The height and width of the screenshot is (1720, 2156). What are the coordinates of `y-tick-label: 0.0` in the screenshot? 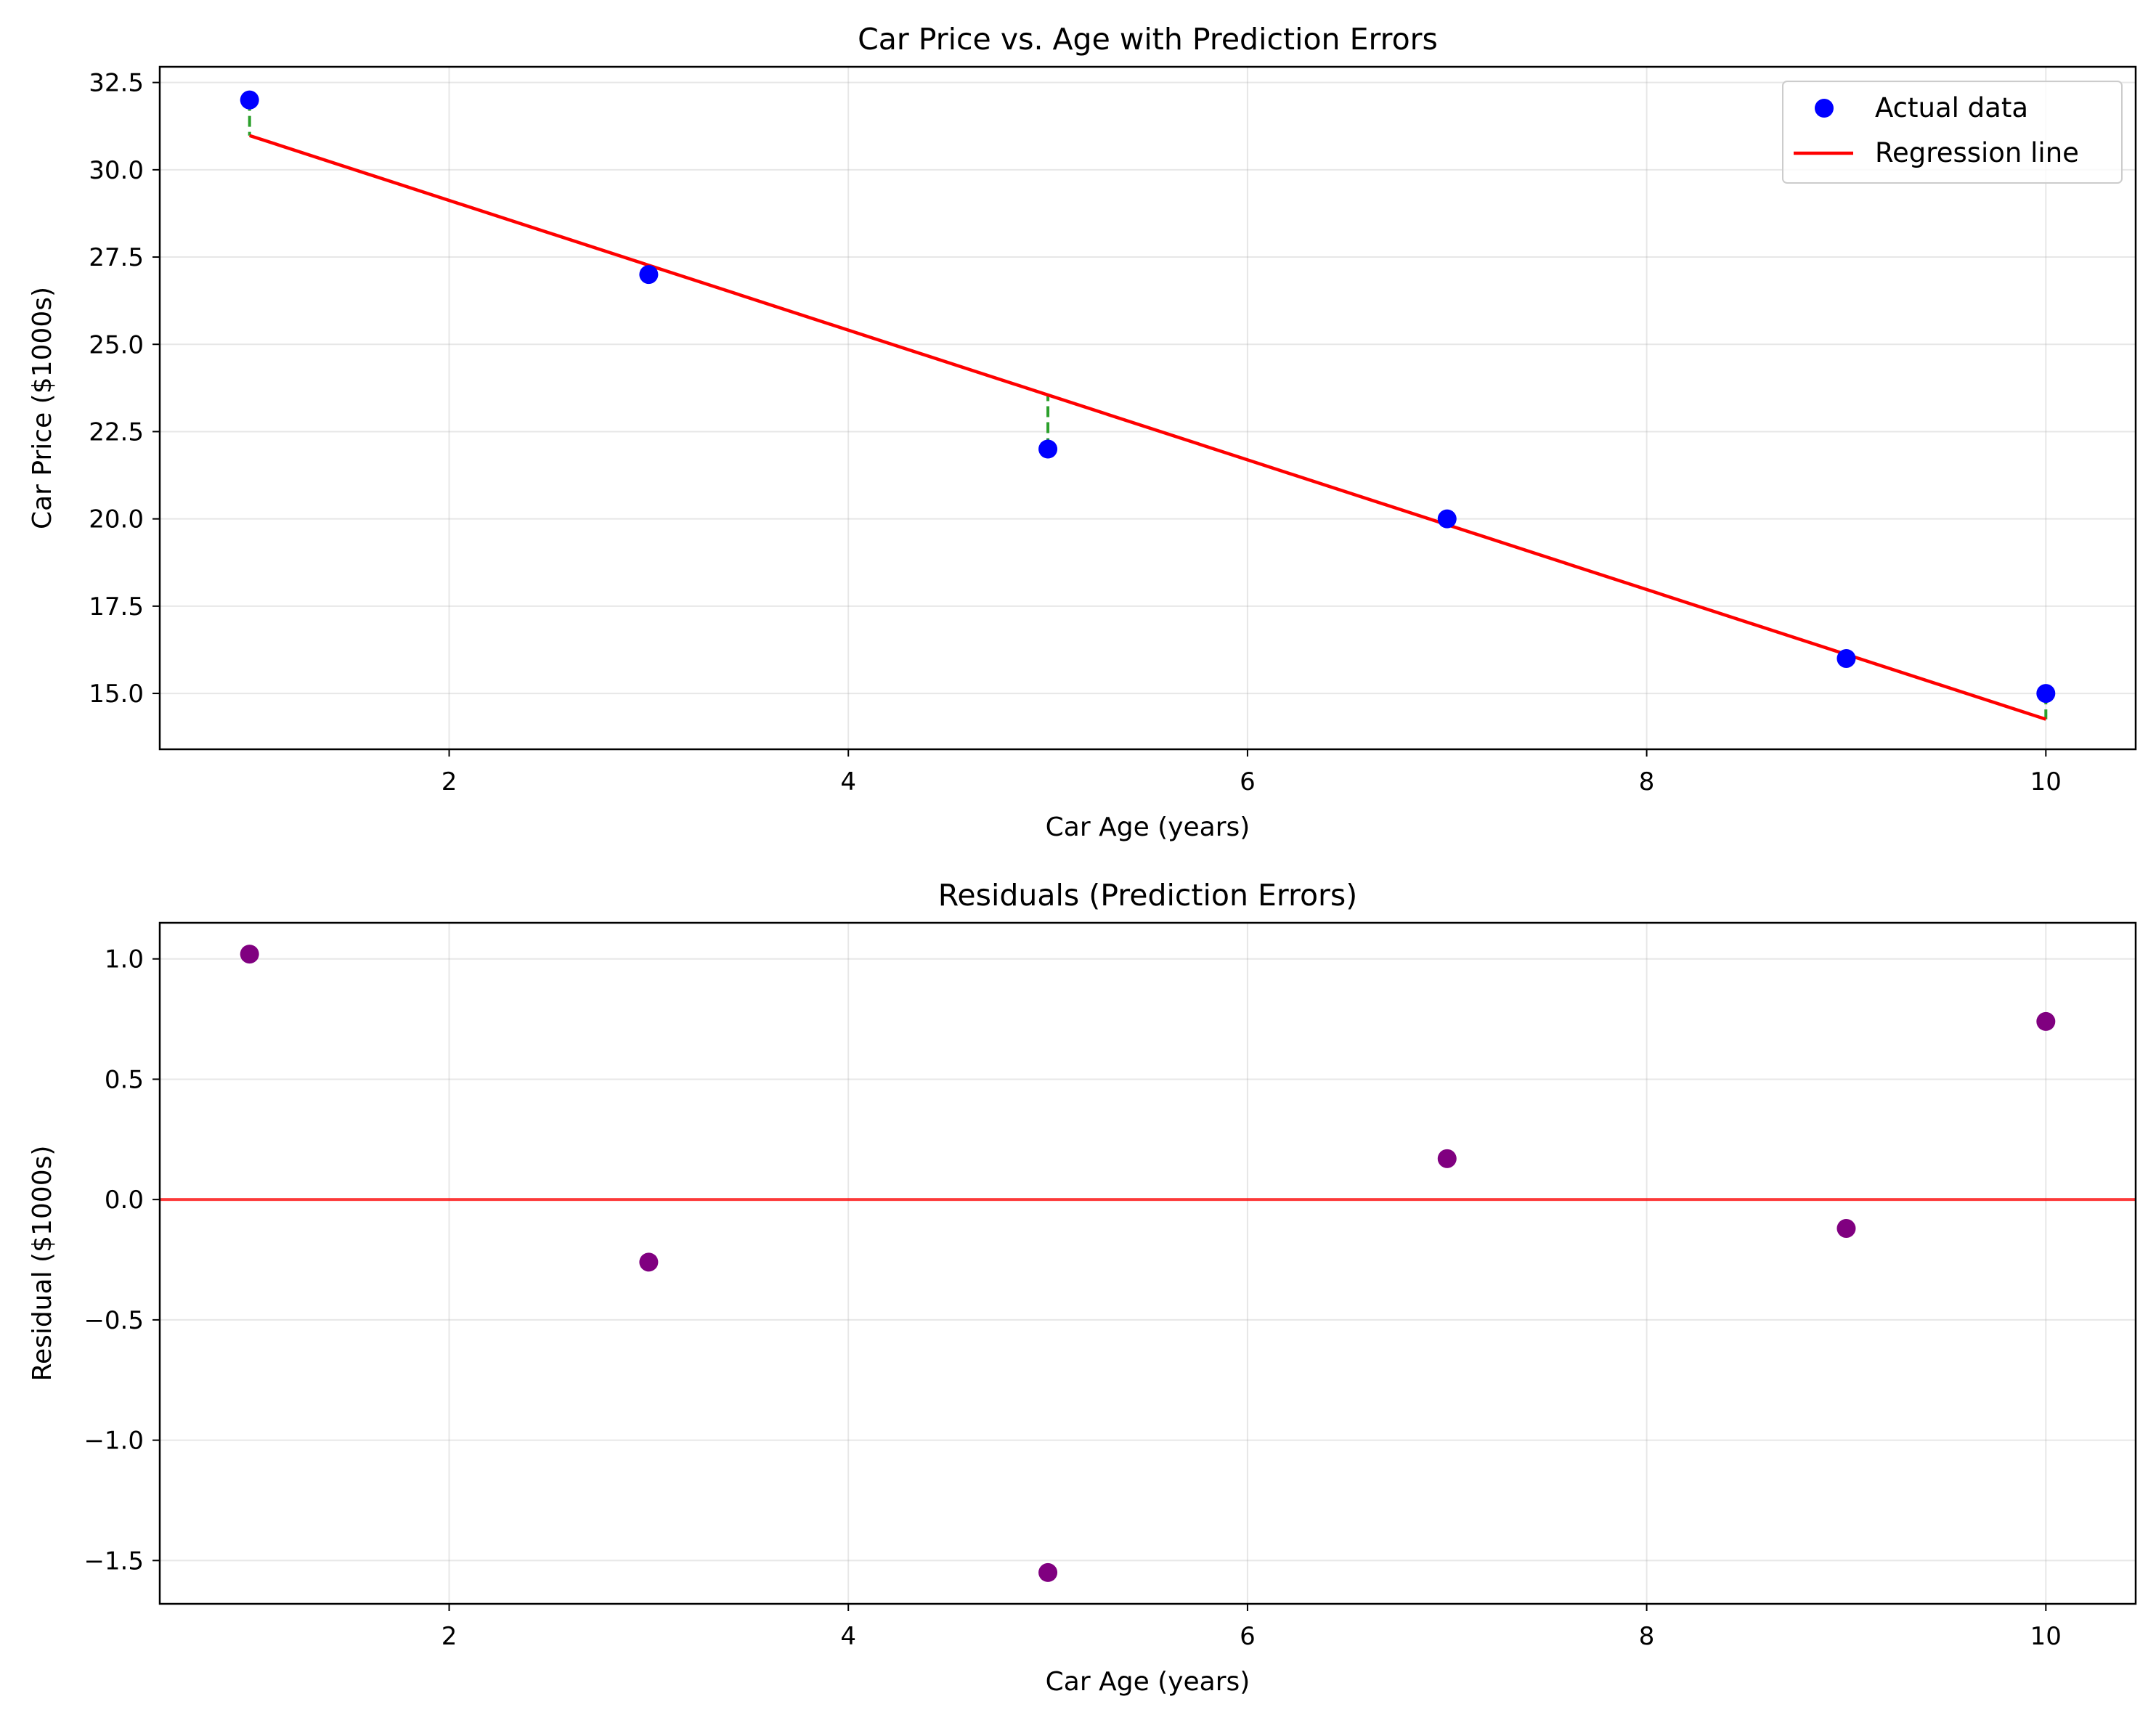 It's located at (124, 1200).